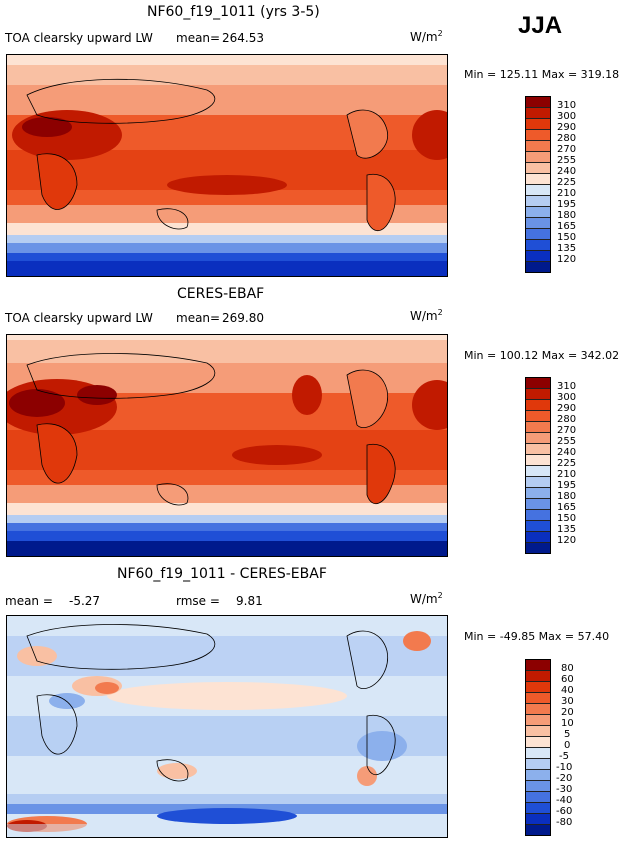 The image size is (644, 842). I want to click on panel3-rmse-value: 9.81, so click(249, 601).